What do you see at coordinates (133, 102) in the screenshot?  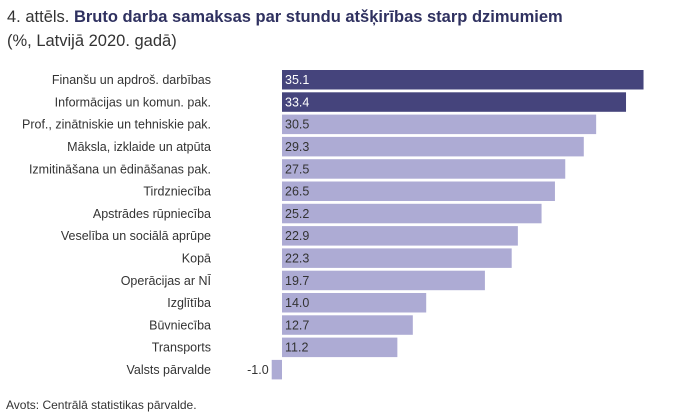 I see `category-label: Informācijas un komun. pak.` at bounding box center [133, 102].